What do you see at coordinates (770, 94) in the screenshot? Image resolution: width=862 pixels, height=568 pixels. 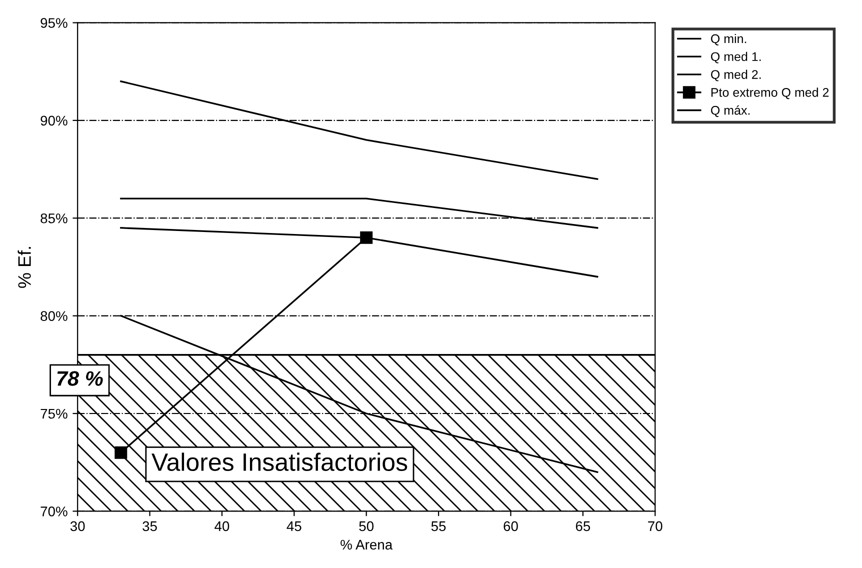 I see `legend-label: Pto extremo Q med 2` at bounding box center [770, 94].